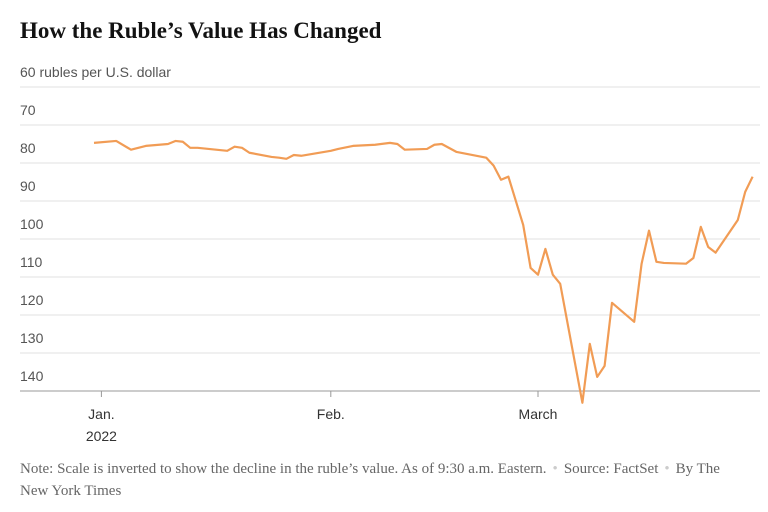  What do you see at coordinates (28, 110) in the screenshot?
I see `y-tick-label: 70` at bounding box center [28, 110].